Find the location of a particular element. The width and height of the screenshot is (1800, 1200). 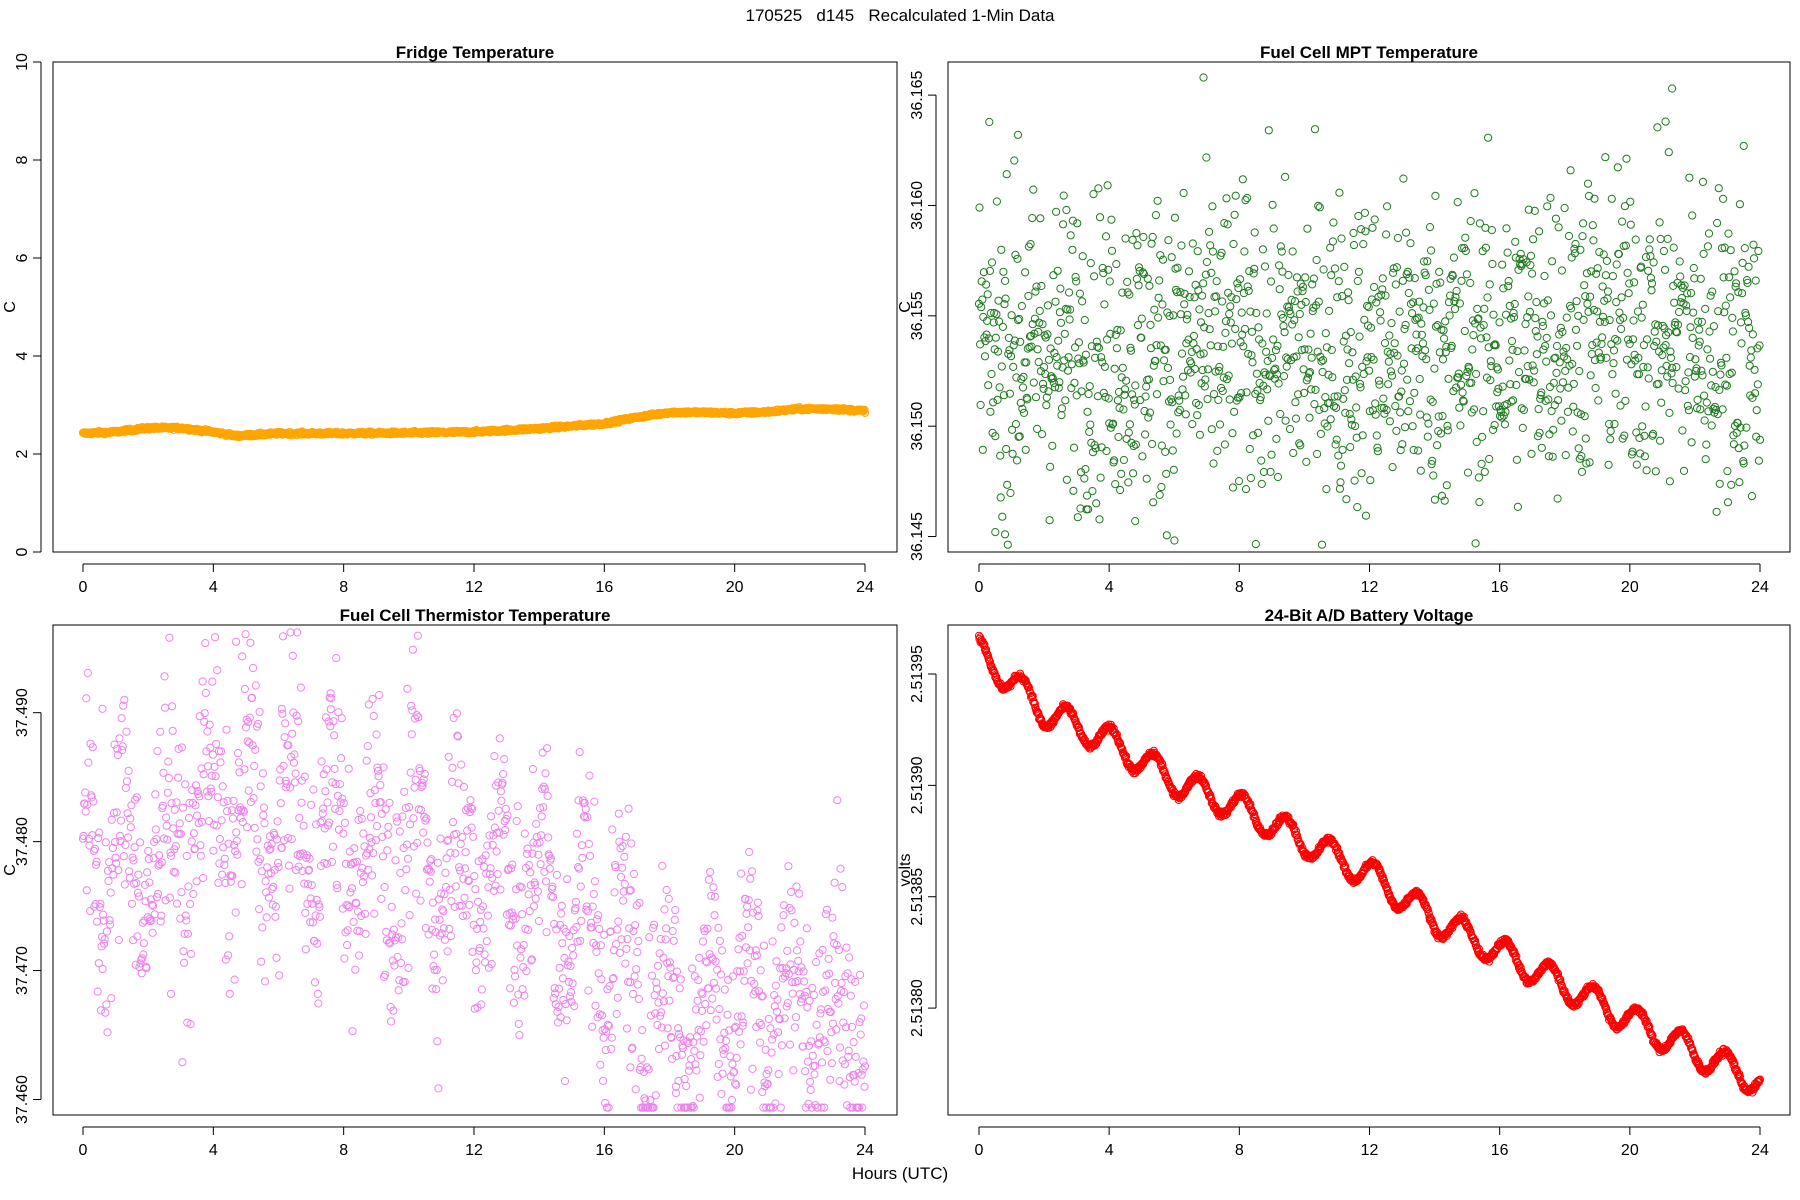

x-tick-label: 16 is located at coordinates (1500, 1150).